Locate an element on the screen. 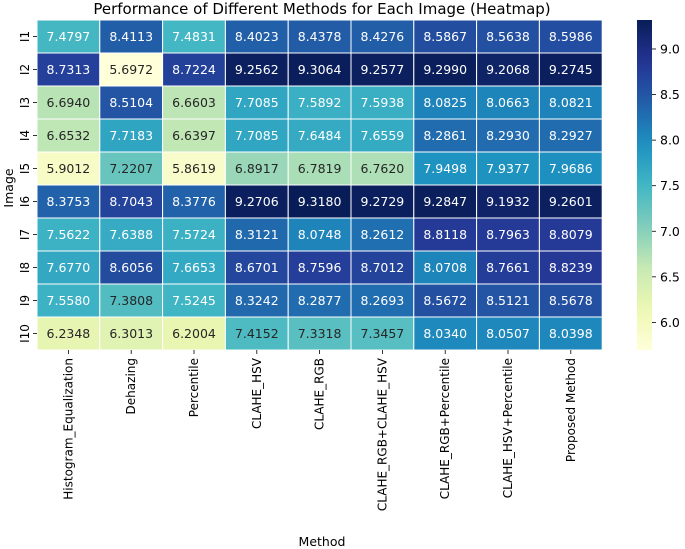  y-tick-label: I7 is located at coordinates (25, 234).